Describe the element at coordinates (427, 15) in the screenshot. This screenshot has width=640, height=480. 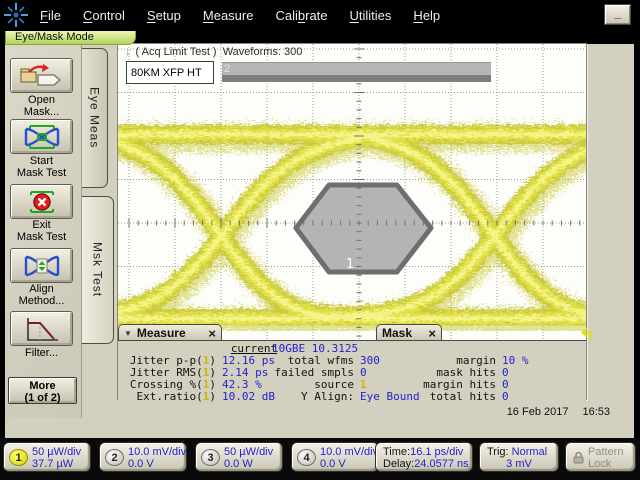
I see `menu-help: Help` at that location.